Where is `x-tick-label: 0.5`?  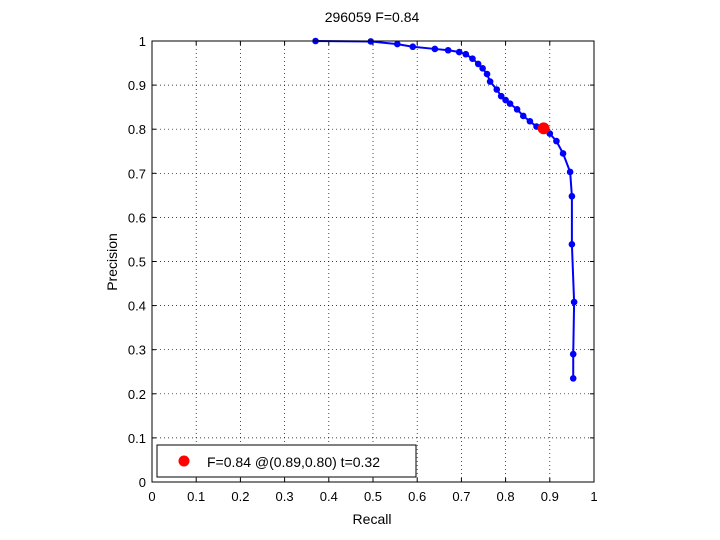 x-tick-label: 0.5 is located at coordinates (373, 496).